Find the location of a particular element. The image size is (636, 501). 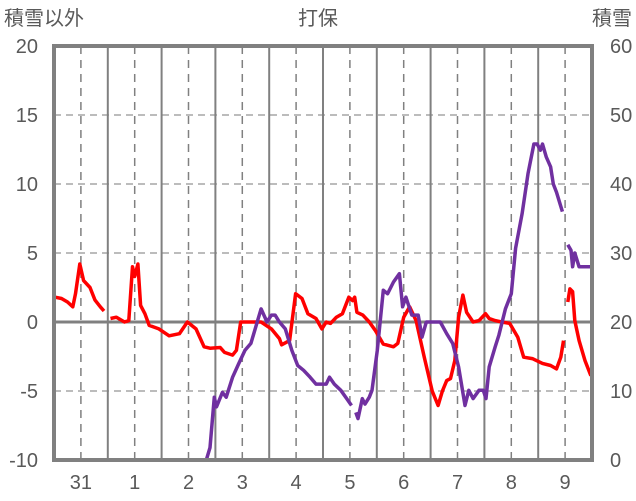

right-axis-title: 積雪 is located at coordinates (612, 18).